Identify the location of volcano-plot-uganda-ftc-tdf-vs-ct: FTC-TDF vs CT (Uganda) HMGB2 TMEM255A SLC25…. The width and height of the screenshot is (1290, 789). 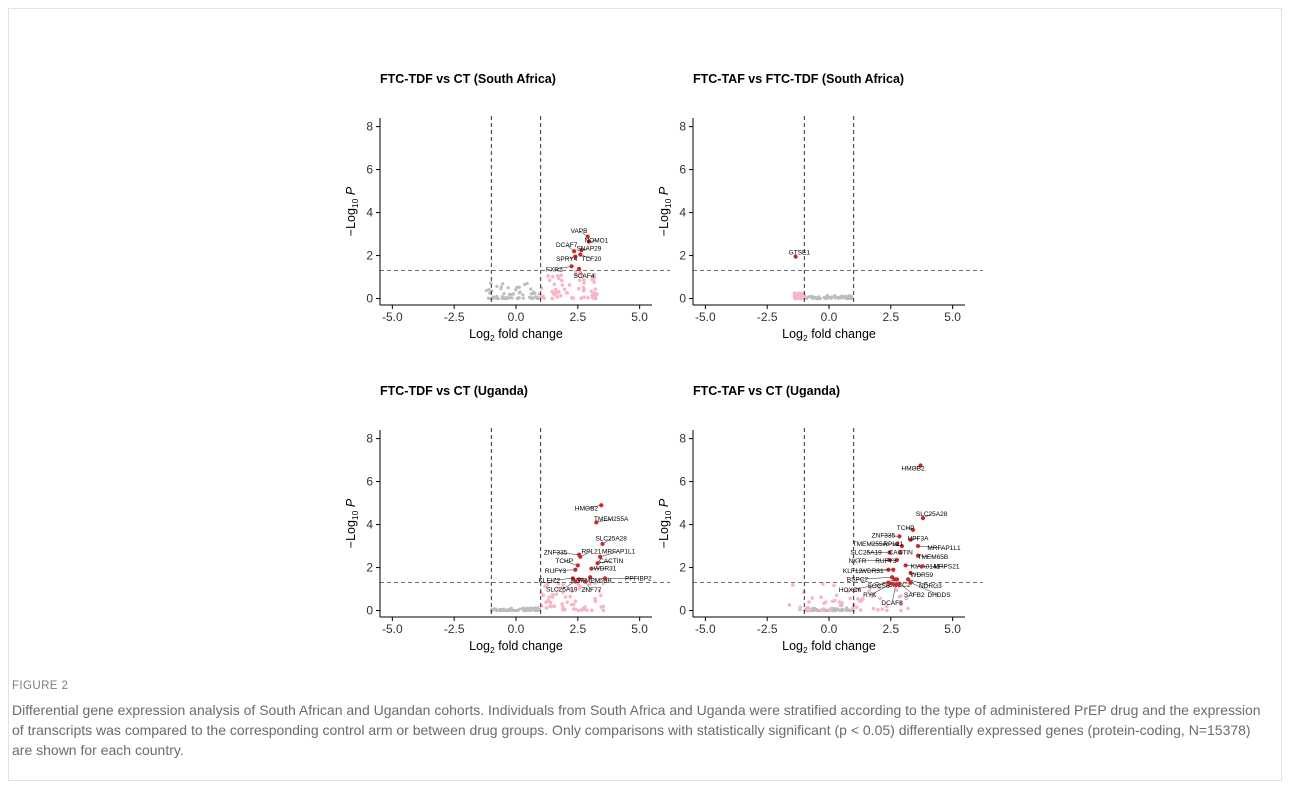
(505, 526).